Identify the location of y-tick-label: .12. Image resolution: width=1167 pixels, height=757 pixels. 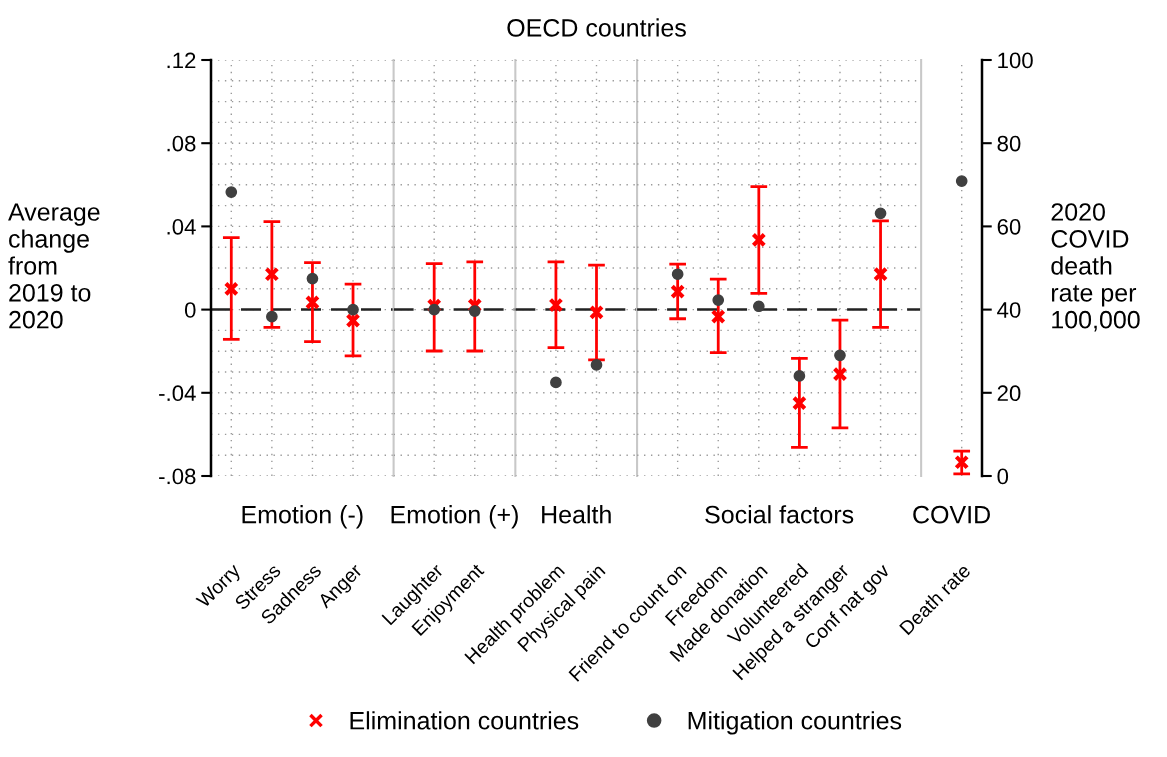
(181, 60).